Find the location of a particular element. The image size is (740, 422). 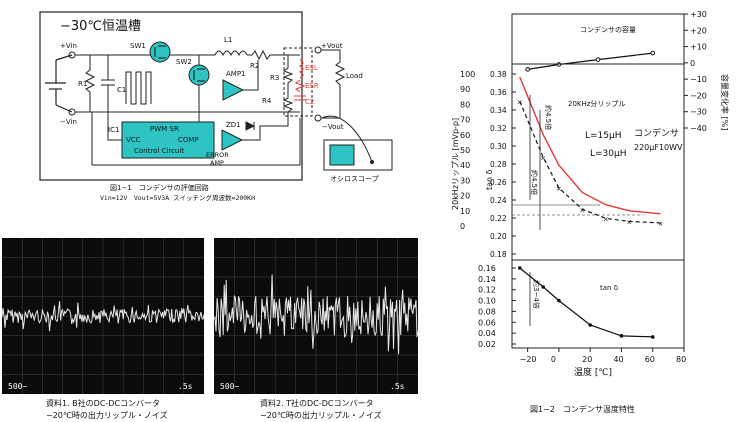

r1-resistor is located at coordinates (90, 83).